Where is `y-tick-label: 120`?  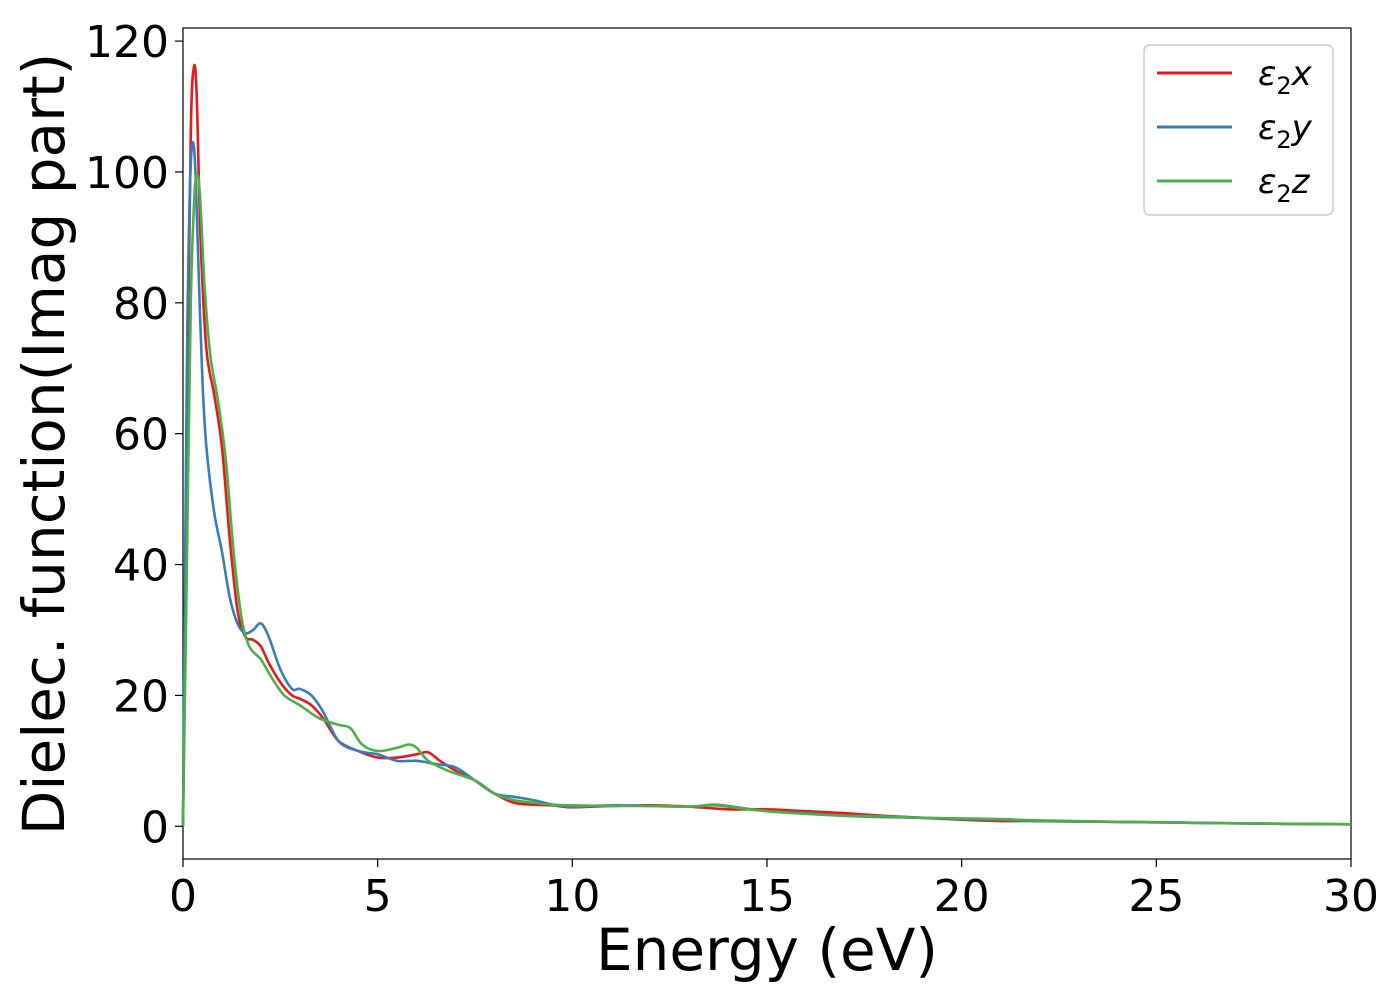 y-tick-label: 120 is located at coordinates (127, 42).